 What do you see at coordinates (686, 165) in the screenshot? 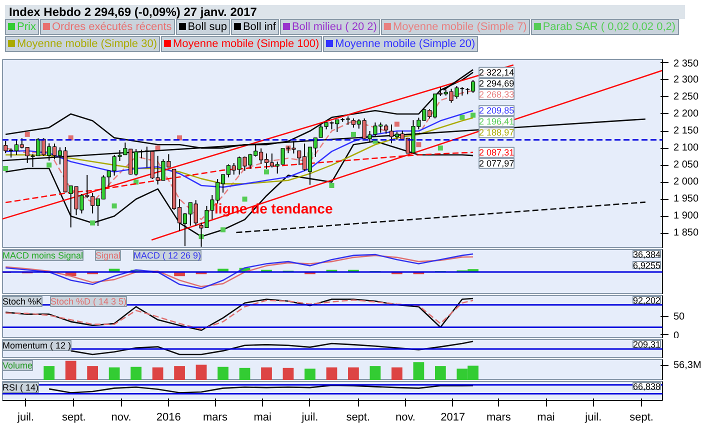
I see `y-tick-label: 2 050` at bounding box center [686, 165].